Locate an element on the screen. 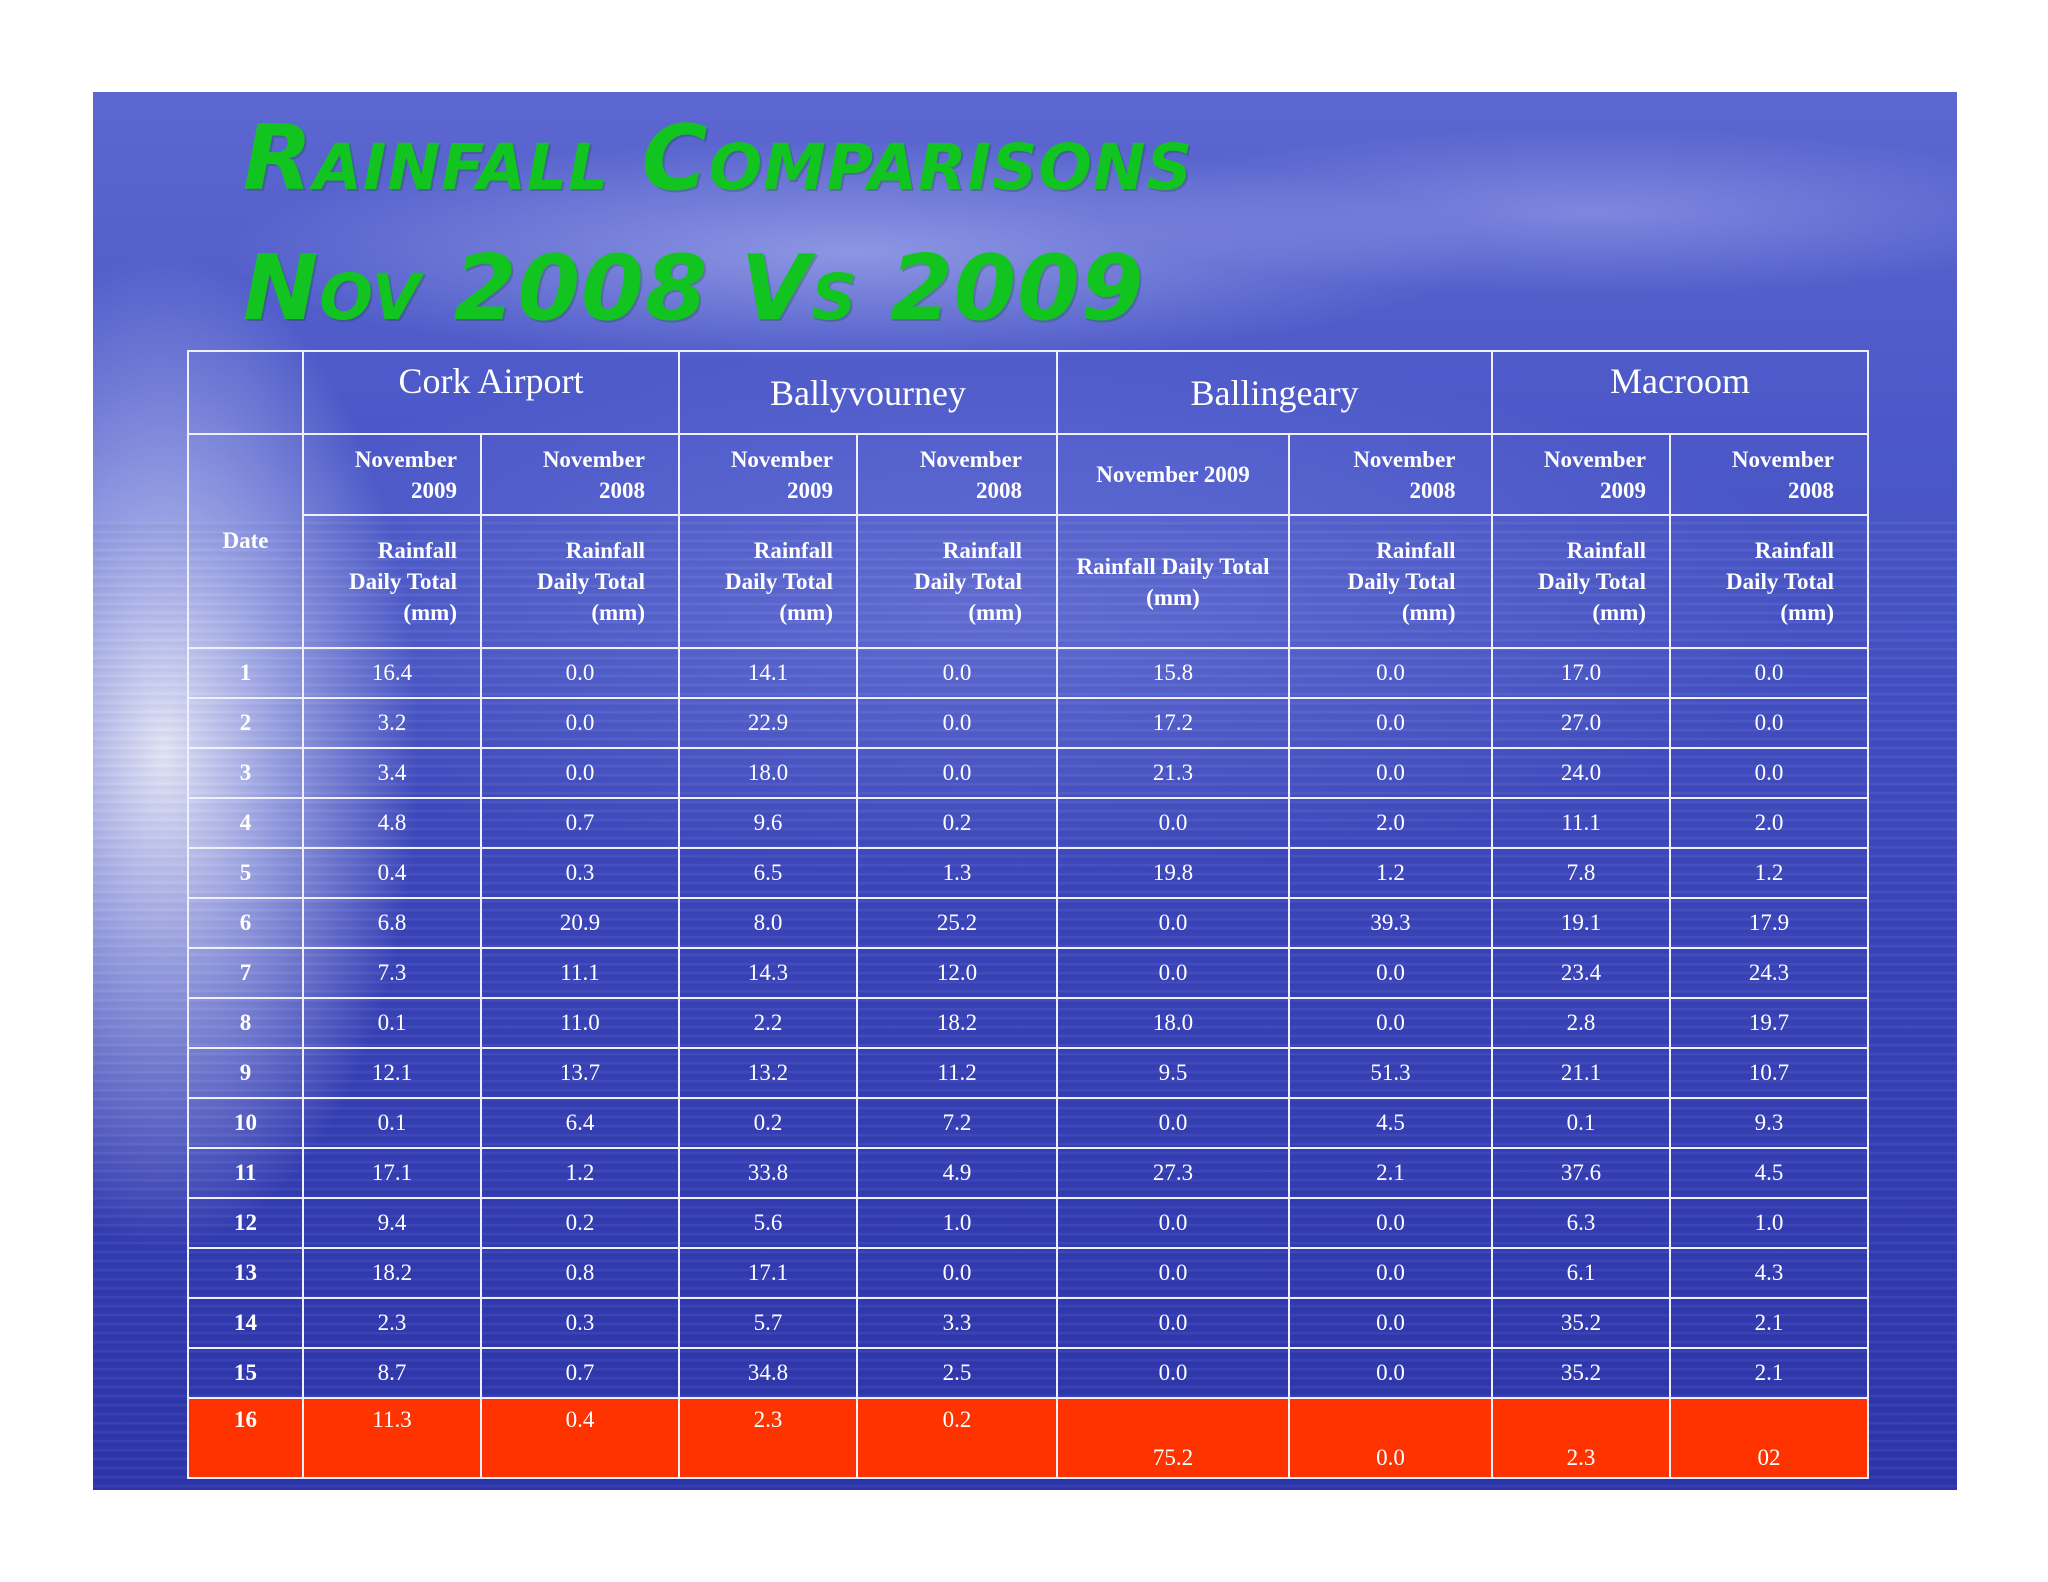 This screenshot has height=1582, width=2048. rainfall-cell-cork-airport-2009: 7.3 is located at coordinates (392, 973).